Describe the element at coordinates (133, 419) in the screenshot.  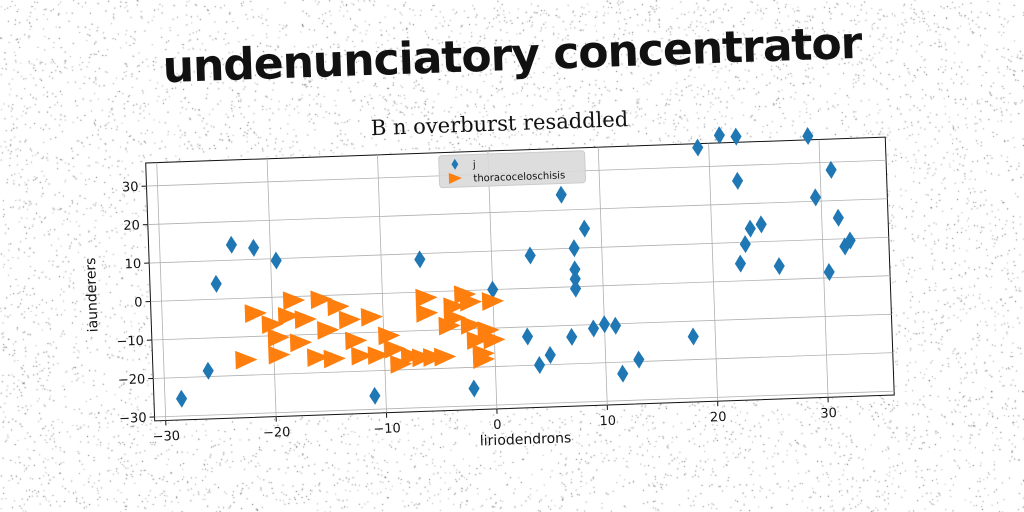
I see `y-tick-label: −30` at that location.